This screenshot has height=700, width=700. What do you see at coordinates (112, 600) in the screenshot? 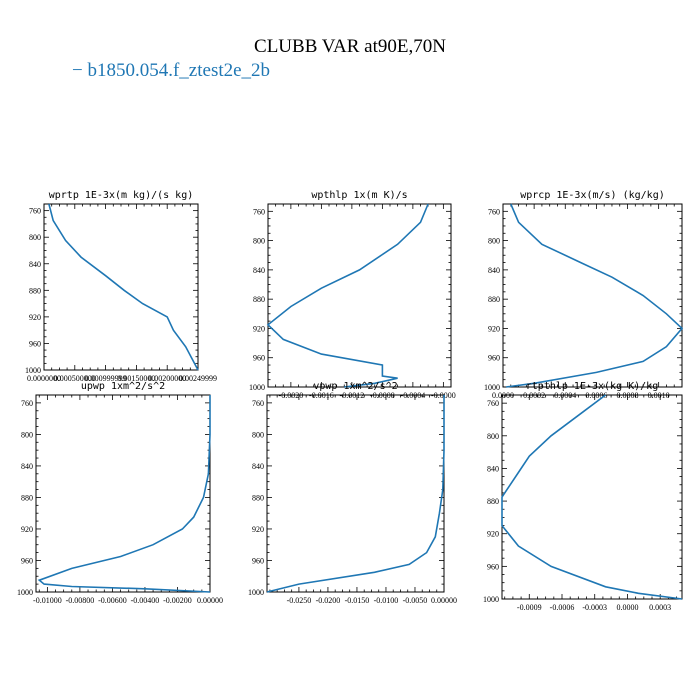
I see `x-tick-label: -0.00600` at bounding box center [112, 600].